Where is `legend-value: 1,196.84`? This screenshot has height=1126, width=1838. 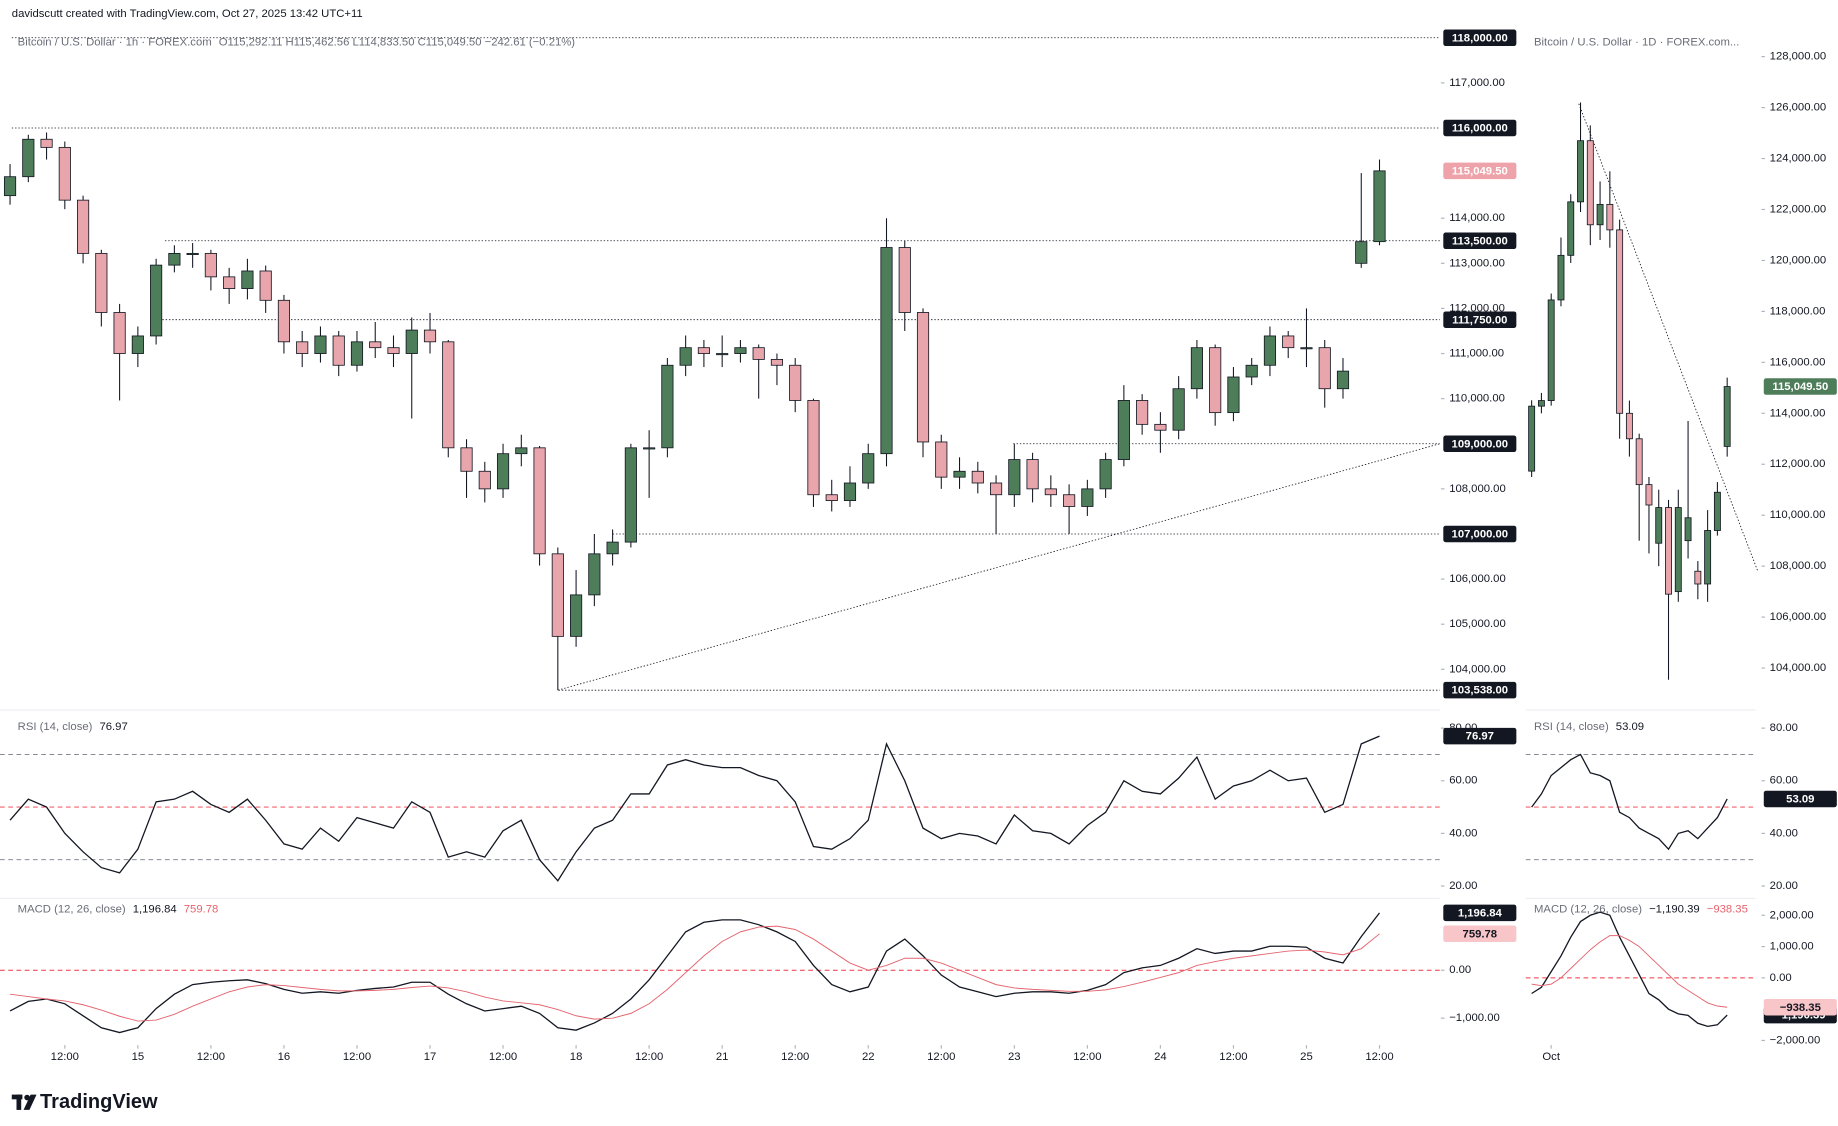 legend-value: 1,196.84 is located at coordinates (155, 910).